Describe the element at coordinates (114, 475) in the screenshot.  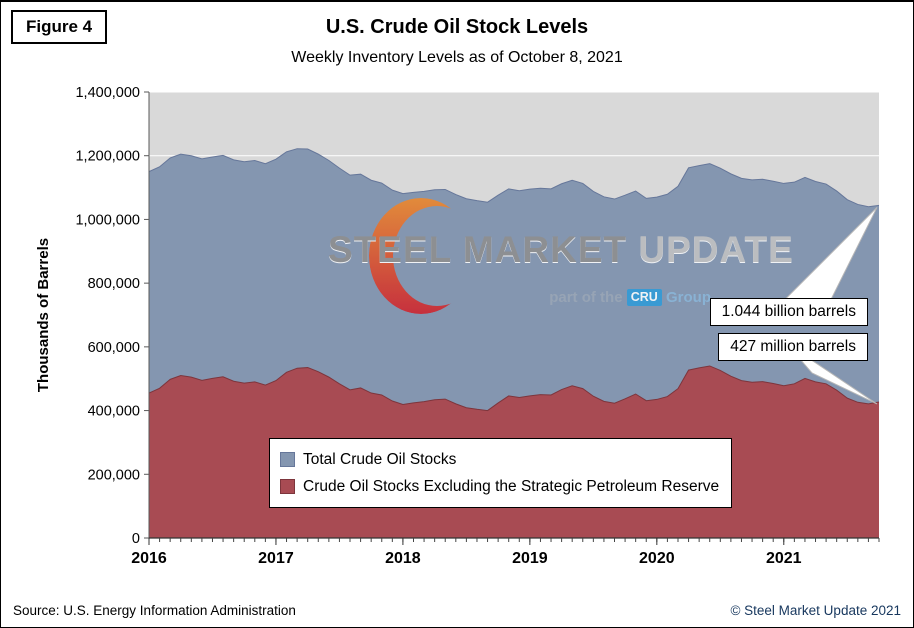
I see `svg-text: 200,000` at that location.